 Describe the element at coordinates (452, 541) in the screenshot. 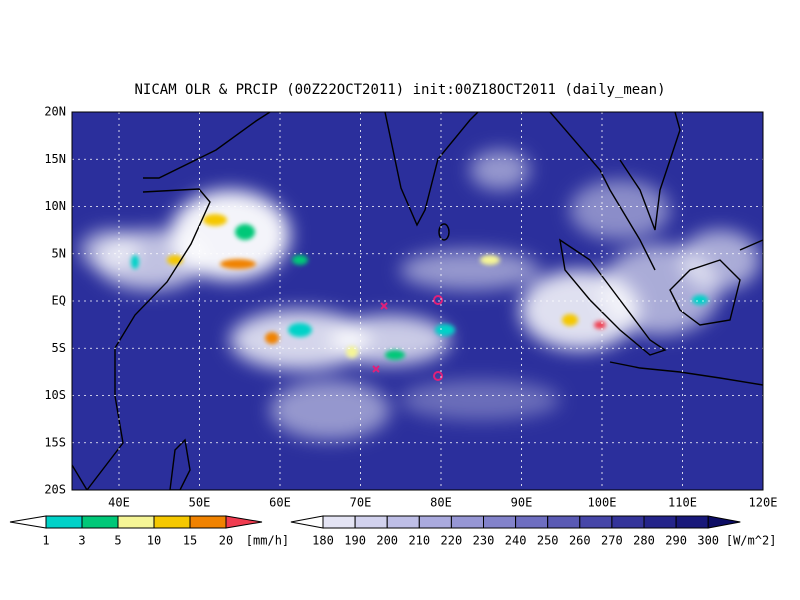

I see `colorbar-label: 220` at that location.